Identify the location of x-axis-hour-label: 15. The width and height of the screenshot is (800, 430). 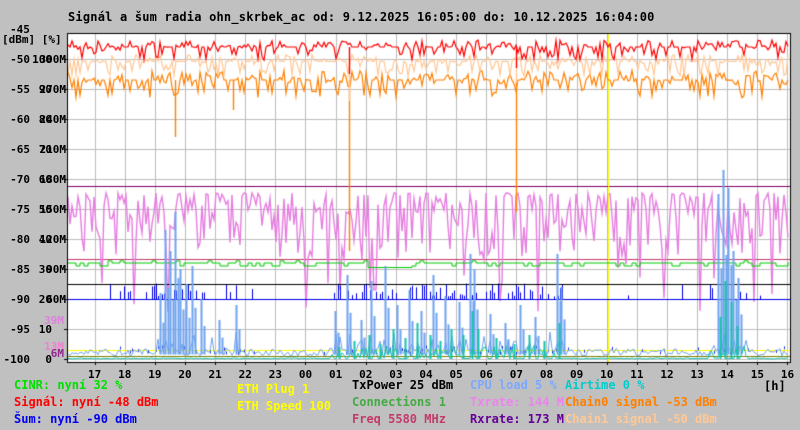
(757, 374).